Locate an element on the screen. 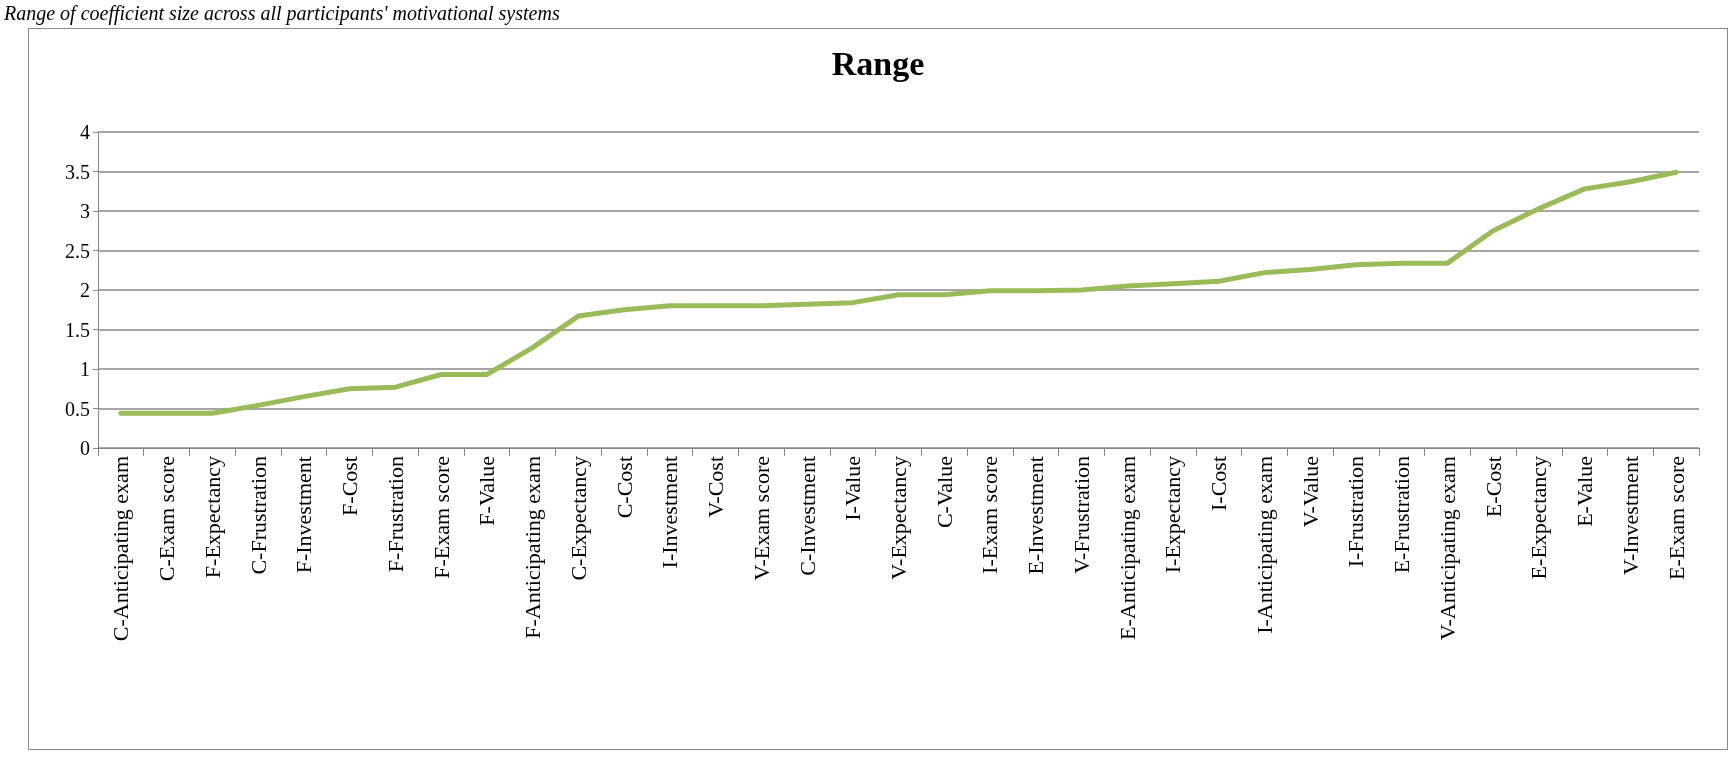 The image size is (1736, 758). y-tick-label: 2 is located at coordinates (85, 290).